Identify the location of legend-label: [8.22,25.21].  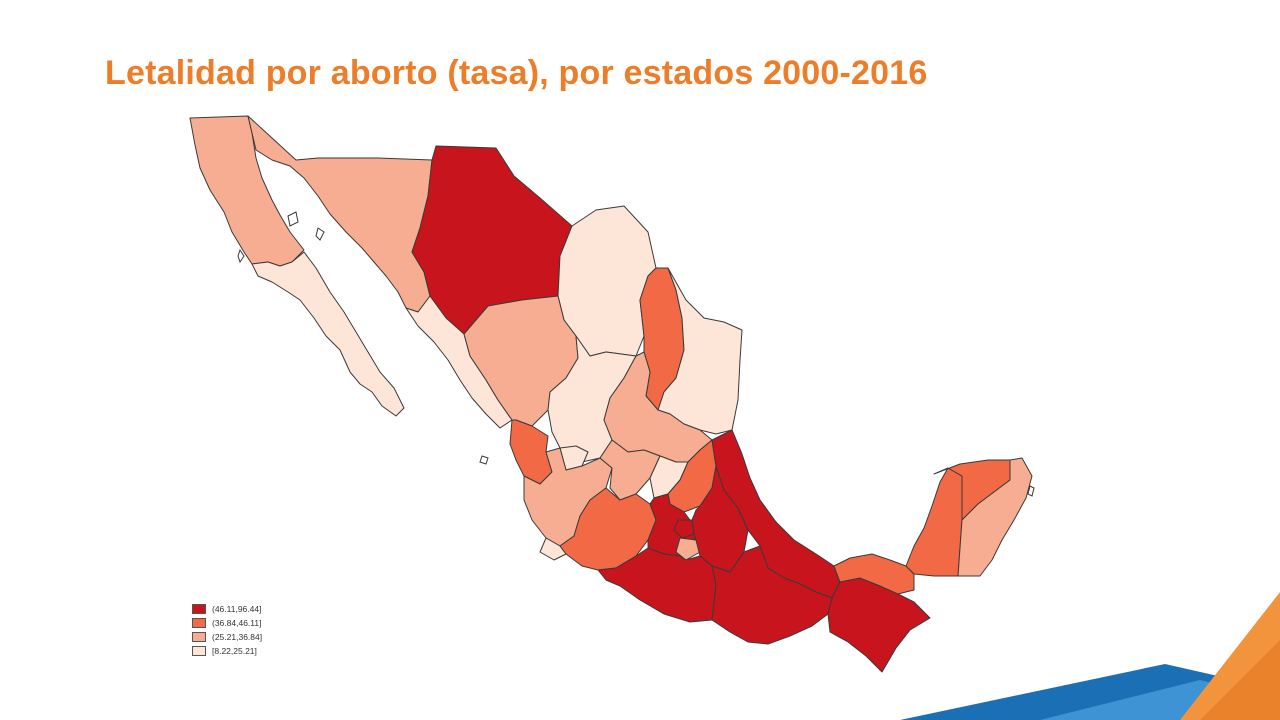
(234, 651).